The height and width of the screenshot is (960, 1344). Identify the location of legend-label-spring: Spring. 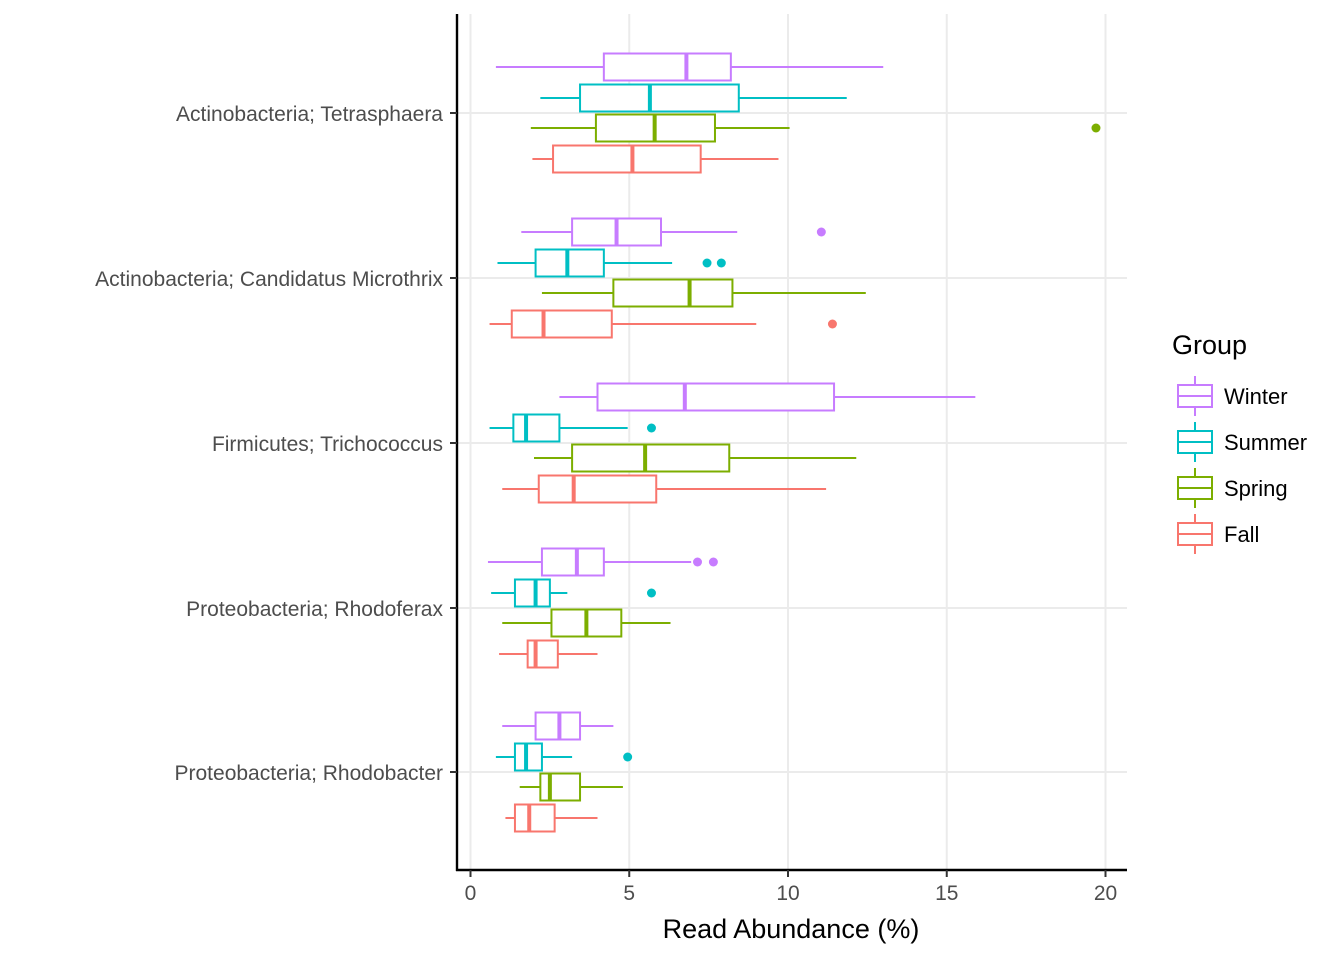
(1256, 488).